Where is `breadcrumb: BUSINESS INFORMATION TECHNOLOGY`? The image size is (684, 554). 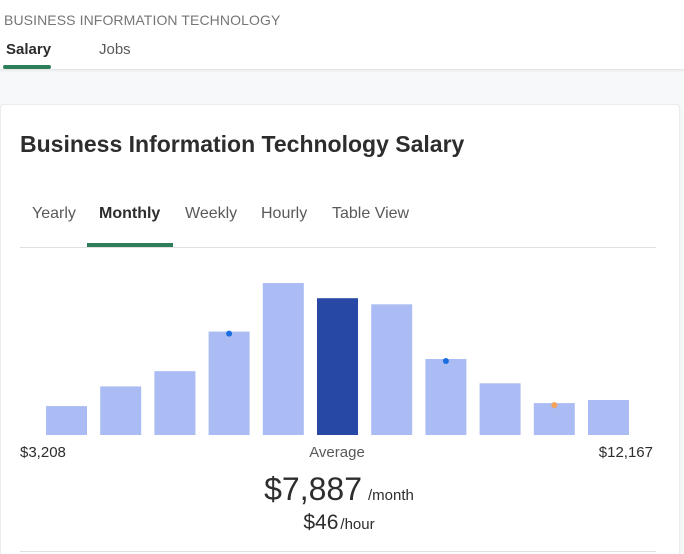
breadcrumb: BUSINESS INFORMATION TECHNOLOGY is located at coordinates (142, 20).